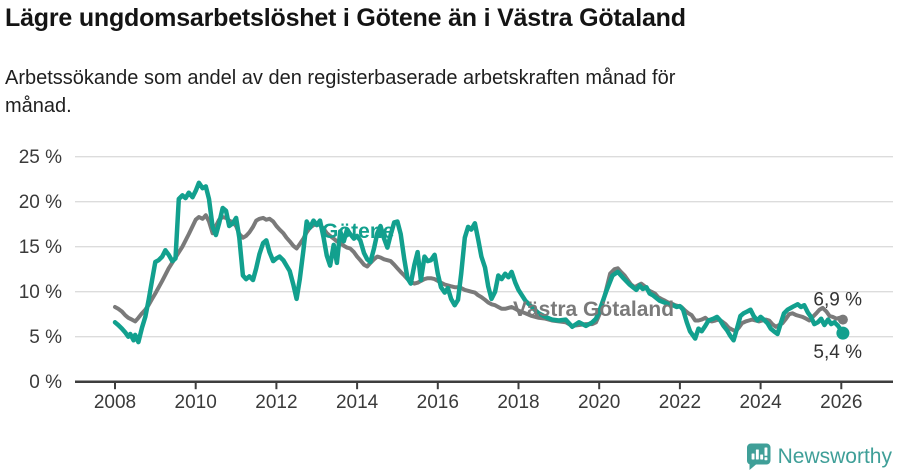  Describe the element at coordinates (40, 292) in the screenshot. I see `y-axis-label: 10 %` at that location.